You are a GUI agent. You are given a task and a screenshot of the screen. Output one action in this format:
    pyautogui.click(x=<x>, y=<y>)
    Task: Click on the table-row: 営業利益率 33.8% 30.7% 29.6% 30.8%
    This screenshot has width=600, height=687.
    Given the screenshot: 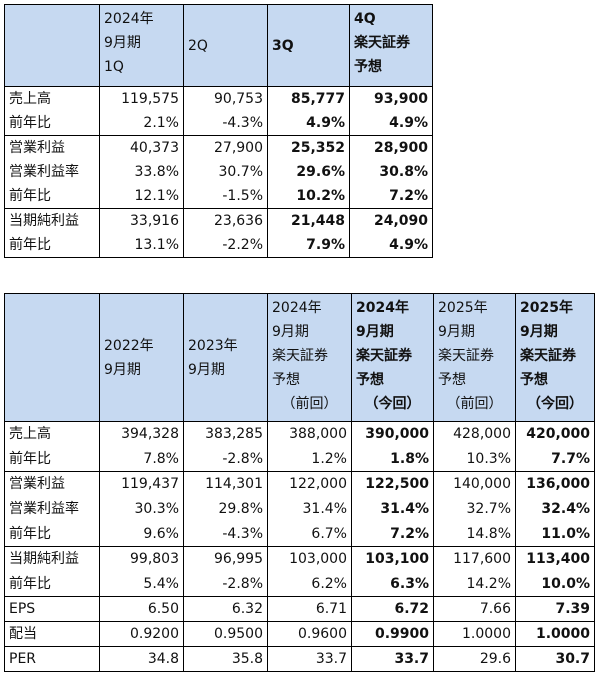 What is the action you would take?
    pyautogui.click(x=218, y=172)
    